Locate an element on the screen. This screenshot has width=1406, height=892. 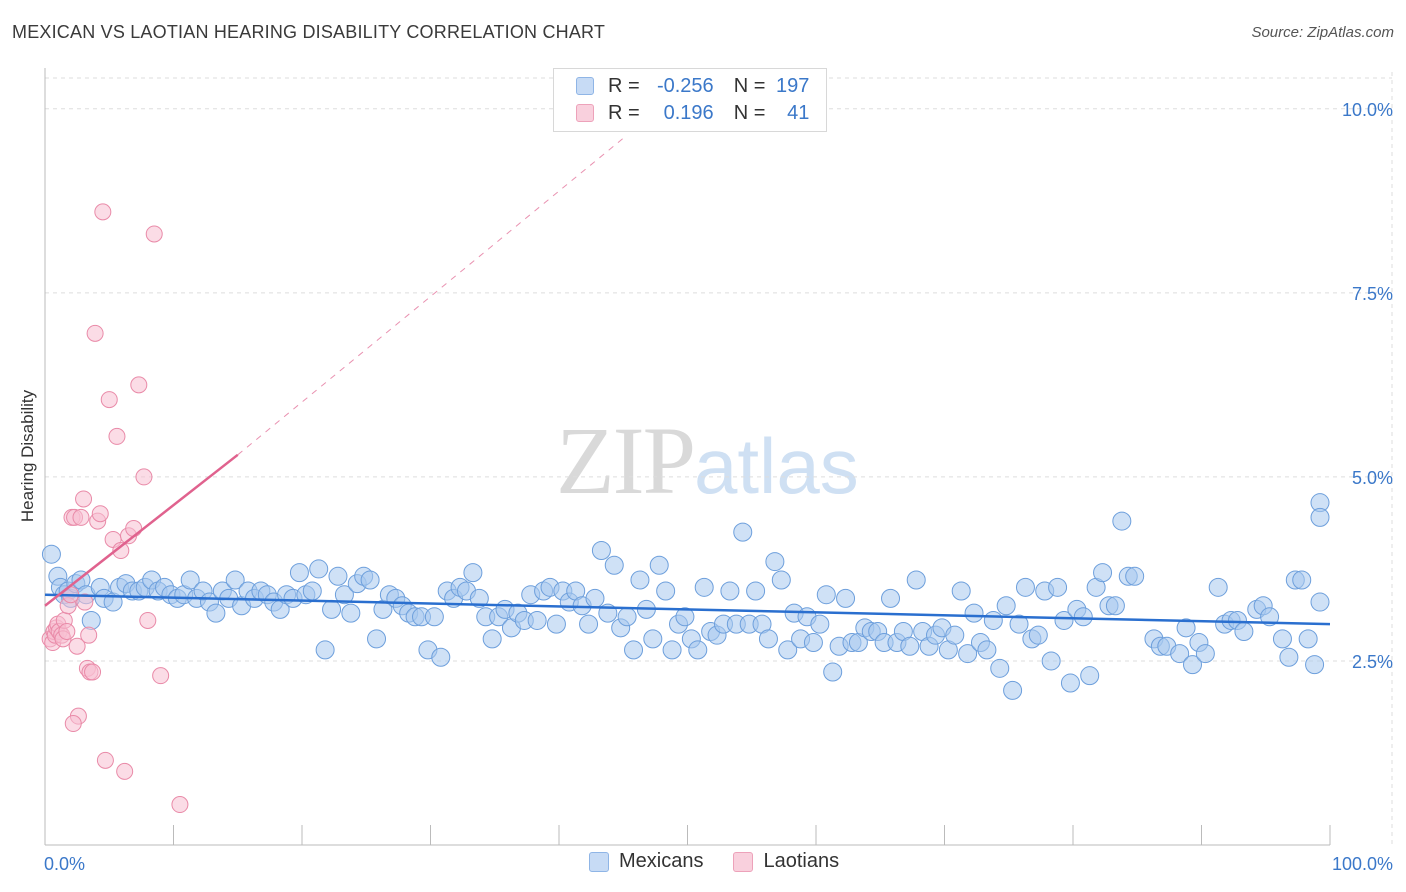
legend-label-laotians: Laotians is located at coordinates (801, 861).